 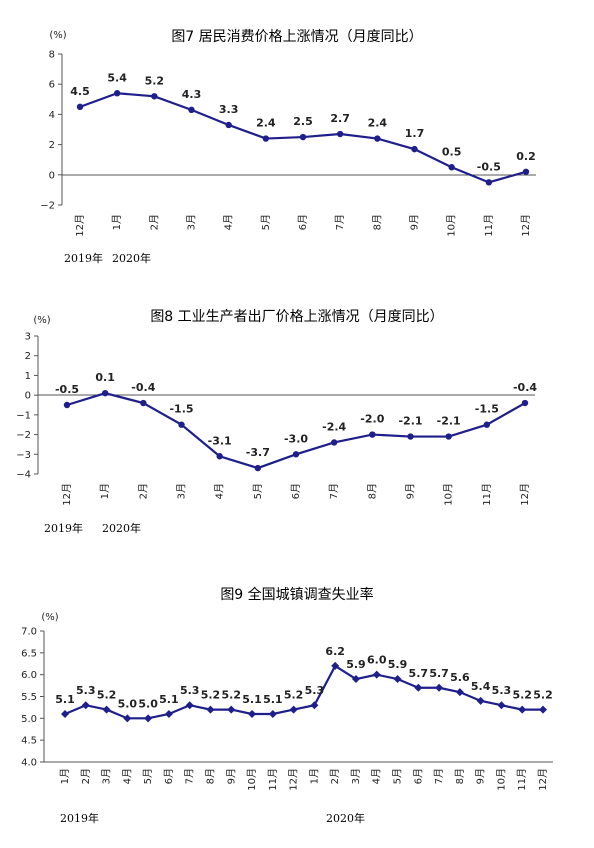 What do you see at coordinates (372, 419) in the screenshot?
I see `data-label: -2.0` at bounding box center [372, 419].